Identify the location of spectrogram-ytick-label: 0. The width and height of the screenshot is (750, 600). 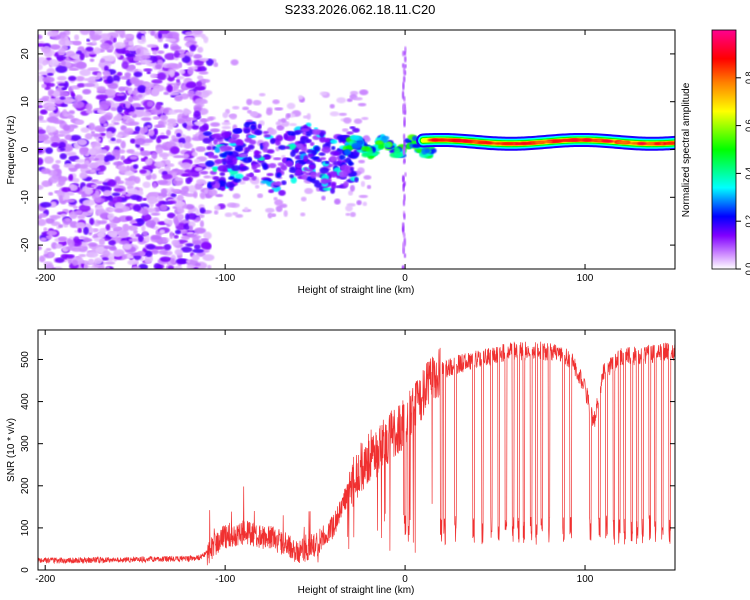
(25, 149).